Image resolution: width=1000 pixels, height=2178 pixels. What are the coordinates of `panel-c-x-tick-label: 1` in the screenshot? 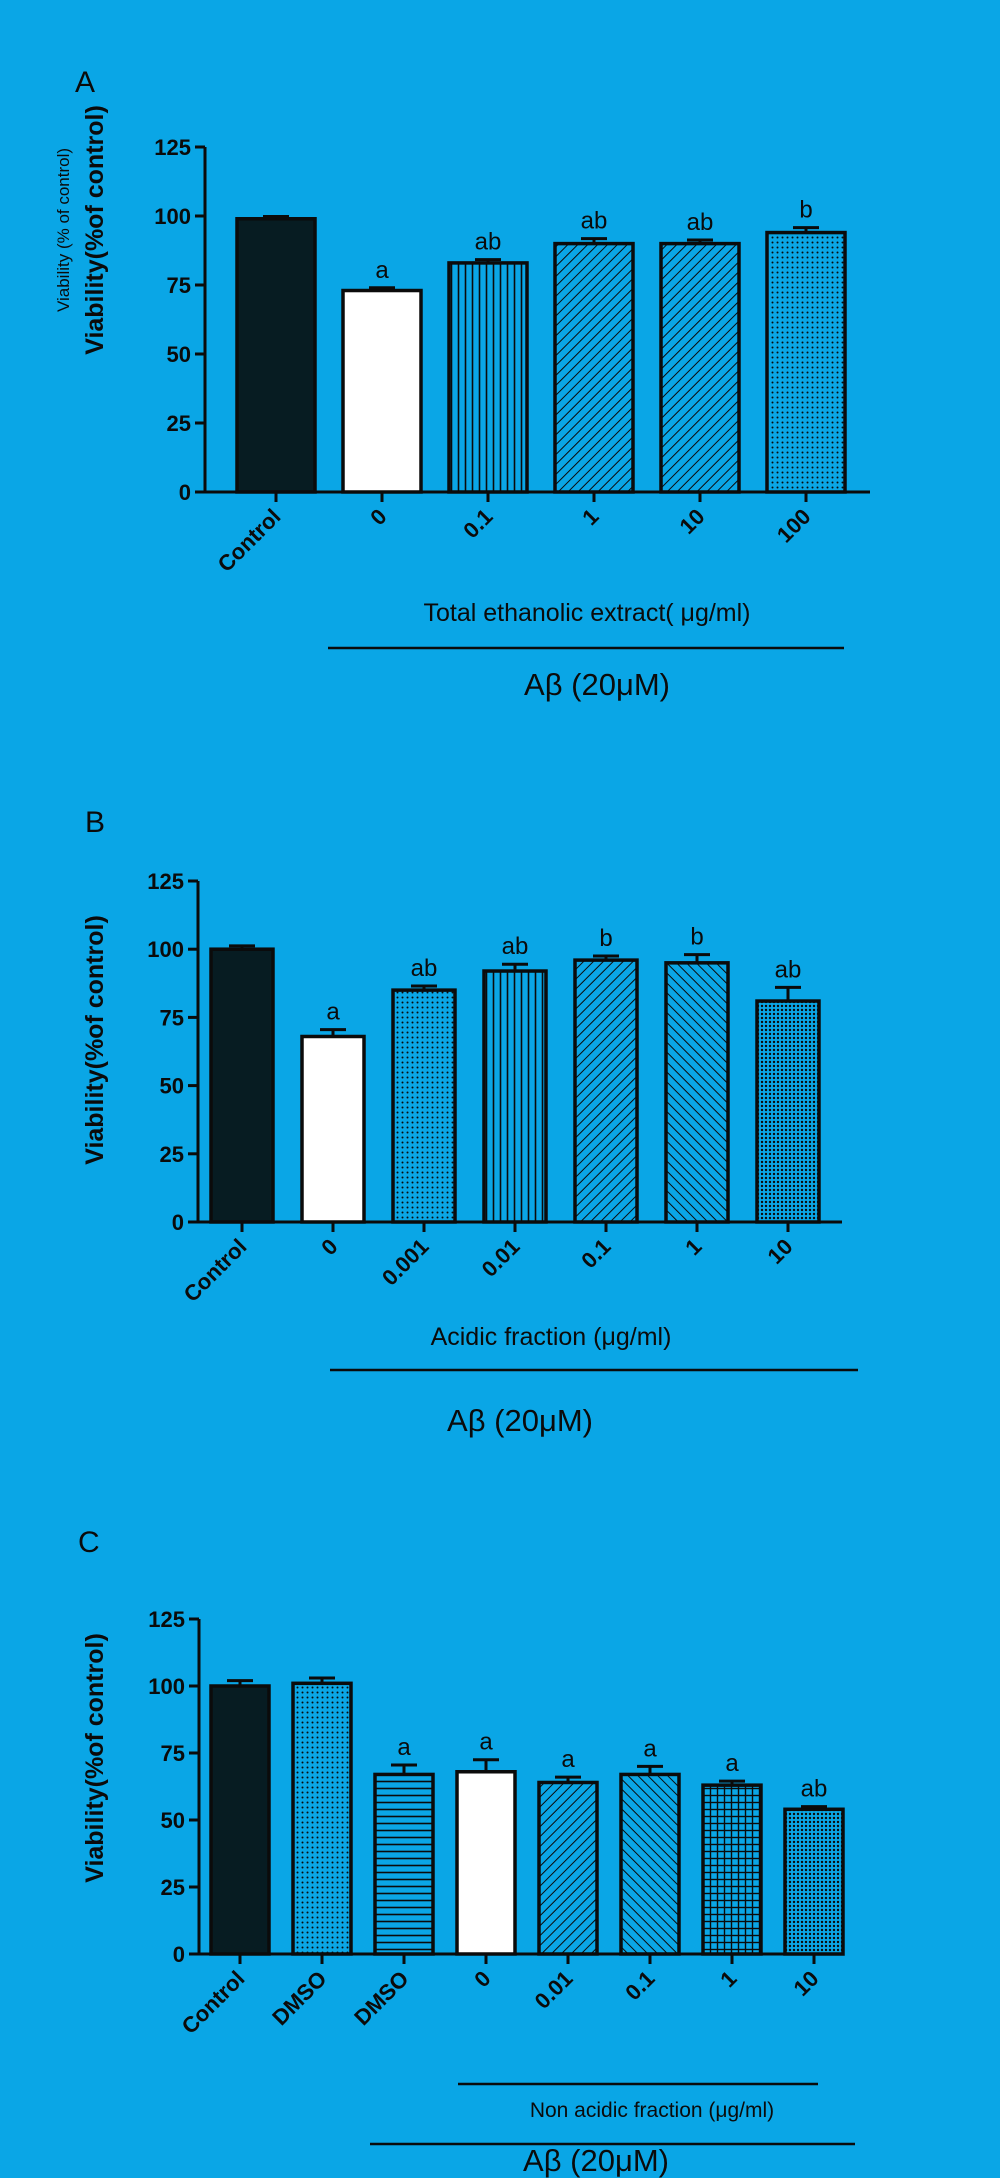 It's located at (728, 1979).